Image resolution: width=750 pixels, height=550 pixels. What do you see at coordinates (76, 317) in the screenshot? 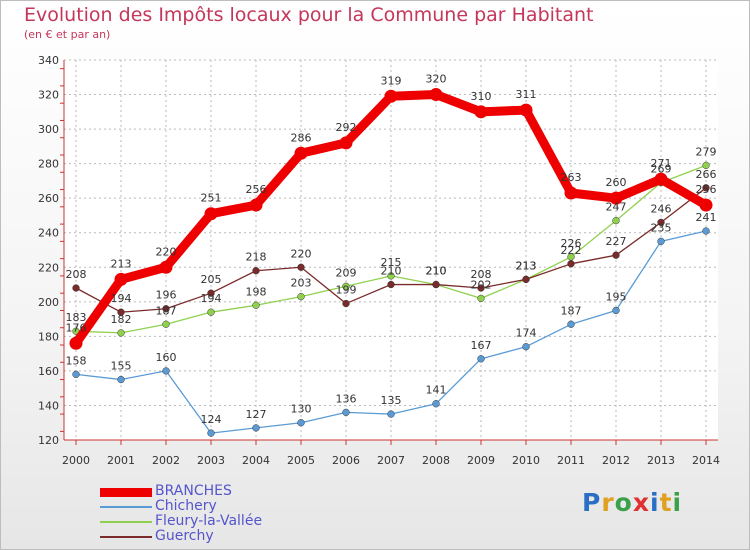
I see `data-label: 183` at bounding box center [76, 317].